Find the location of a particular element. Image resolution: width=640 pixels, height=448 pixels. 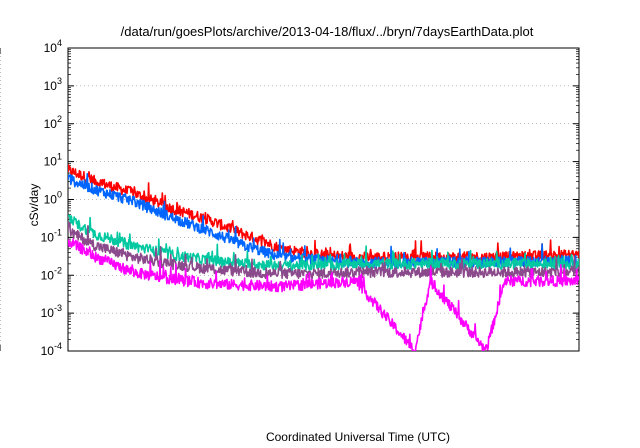

y-tick-label: 10⁰ is located at coordinates (53, 198).